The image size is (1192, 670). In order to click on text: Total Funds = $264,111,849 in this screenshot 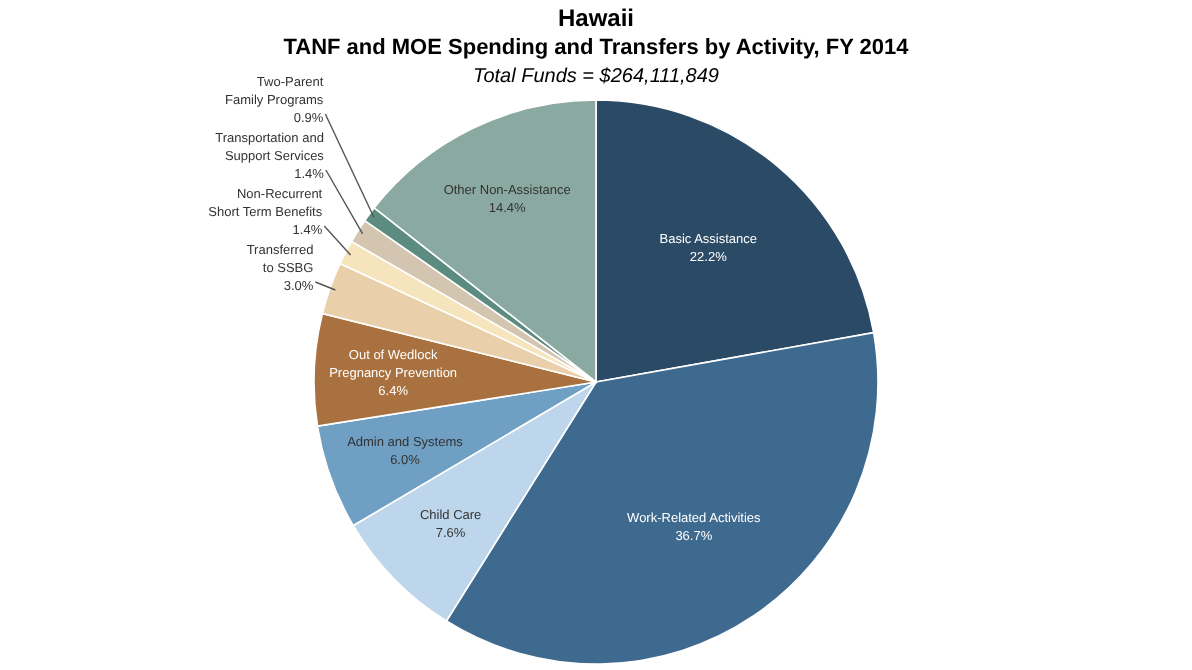, I will do `click(596, 77)`.